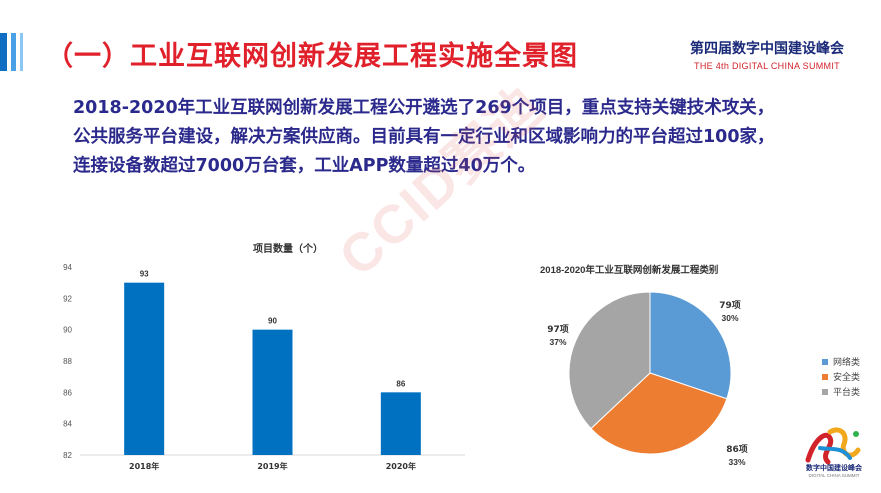 The image size is (881, 493). I want to click on y-tick-label: 88, so click(67, 361).